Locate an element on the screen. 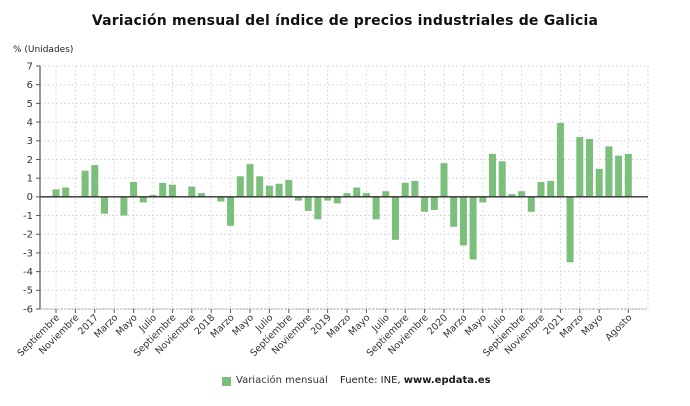  bar: Septiembre 2020: 0.3 is located at coordinates (522, 194).